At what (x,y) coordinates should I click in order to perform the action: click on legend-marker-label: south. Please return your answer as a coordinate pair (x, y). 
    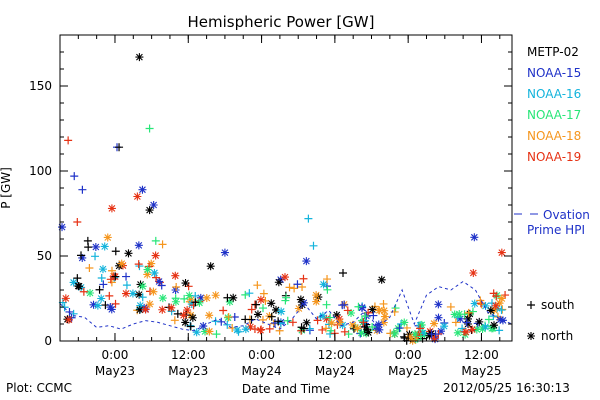
    Looking at the image, I should click on (558, 305).